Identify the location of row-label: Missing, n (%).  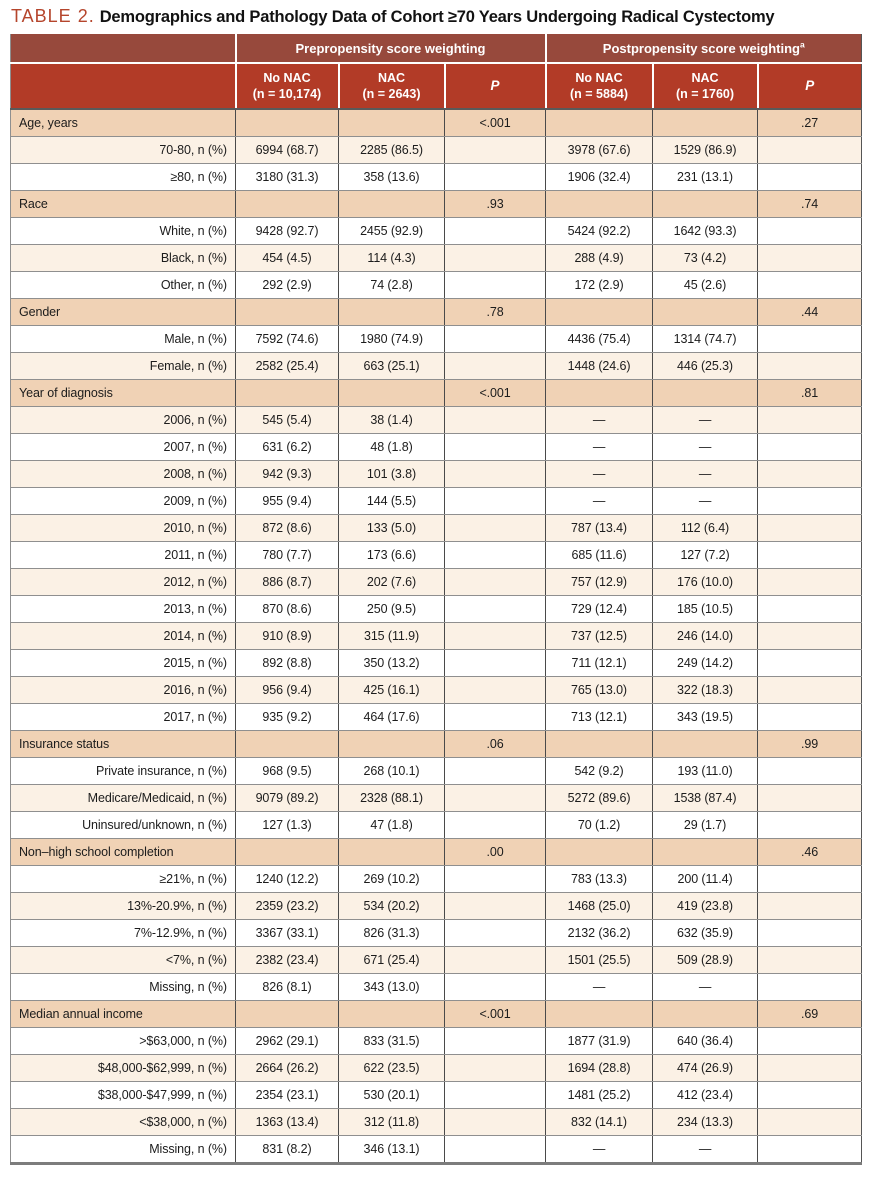
(123, 1149).